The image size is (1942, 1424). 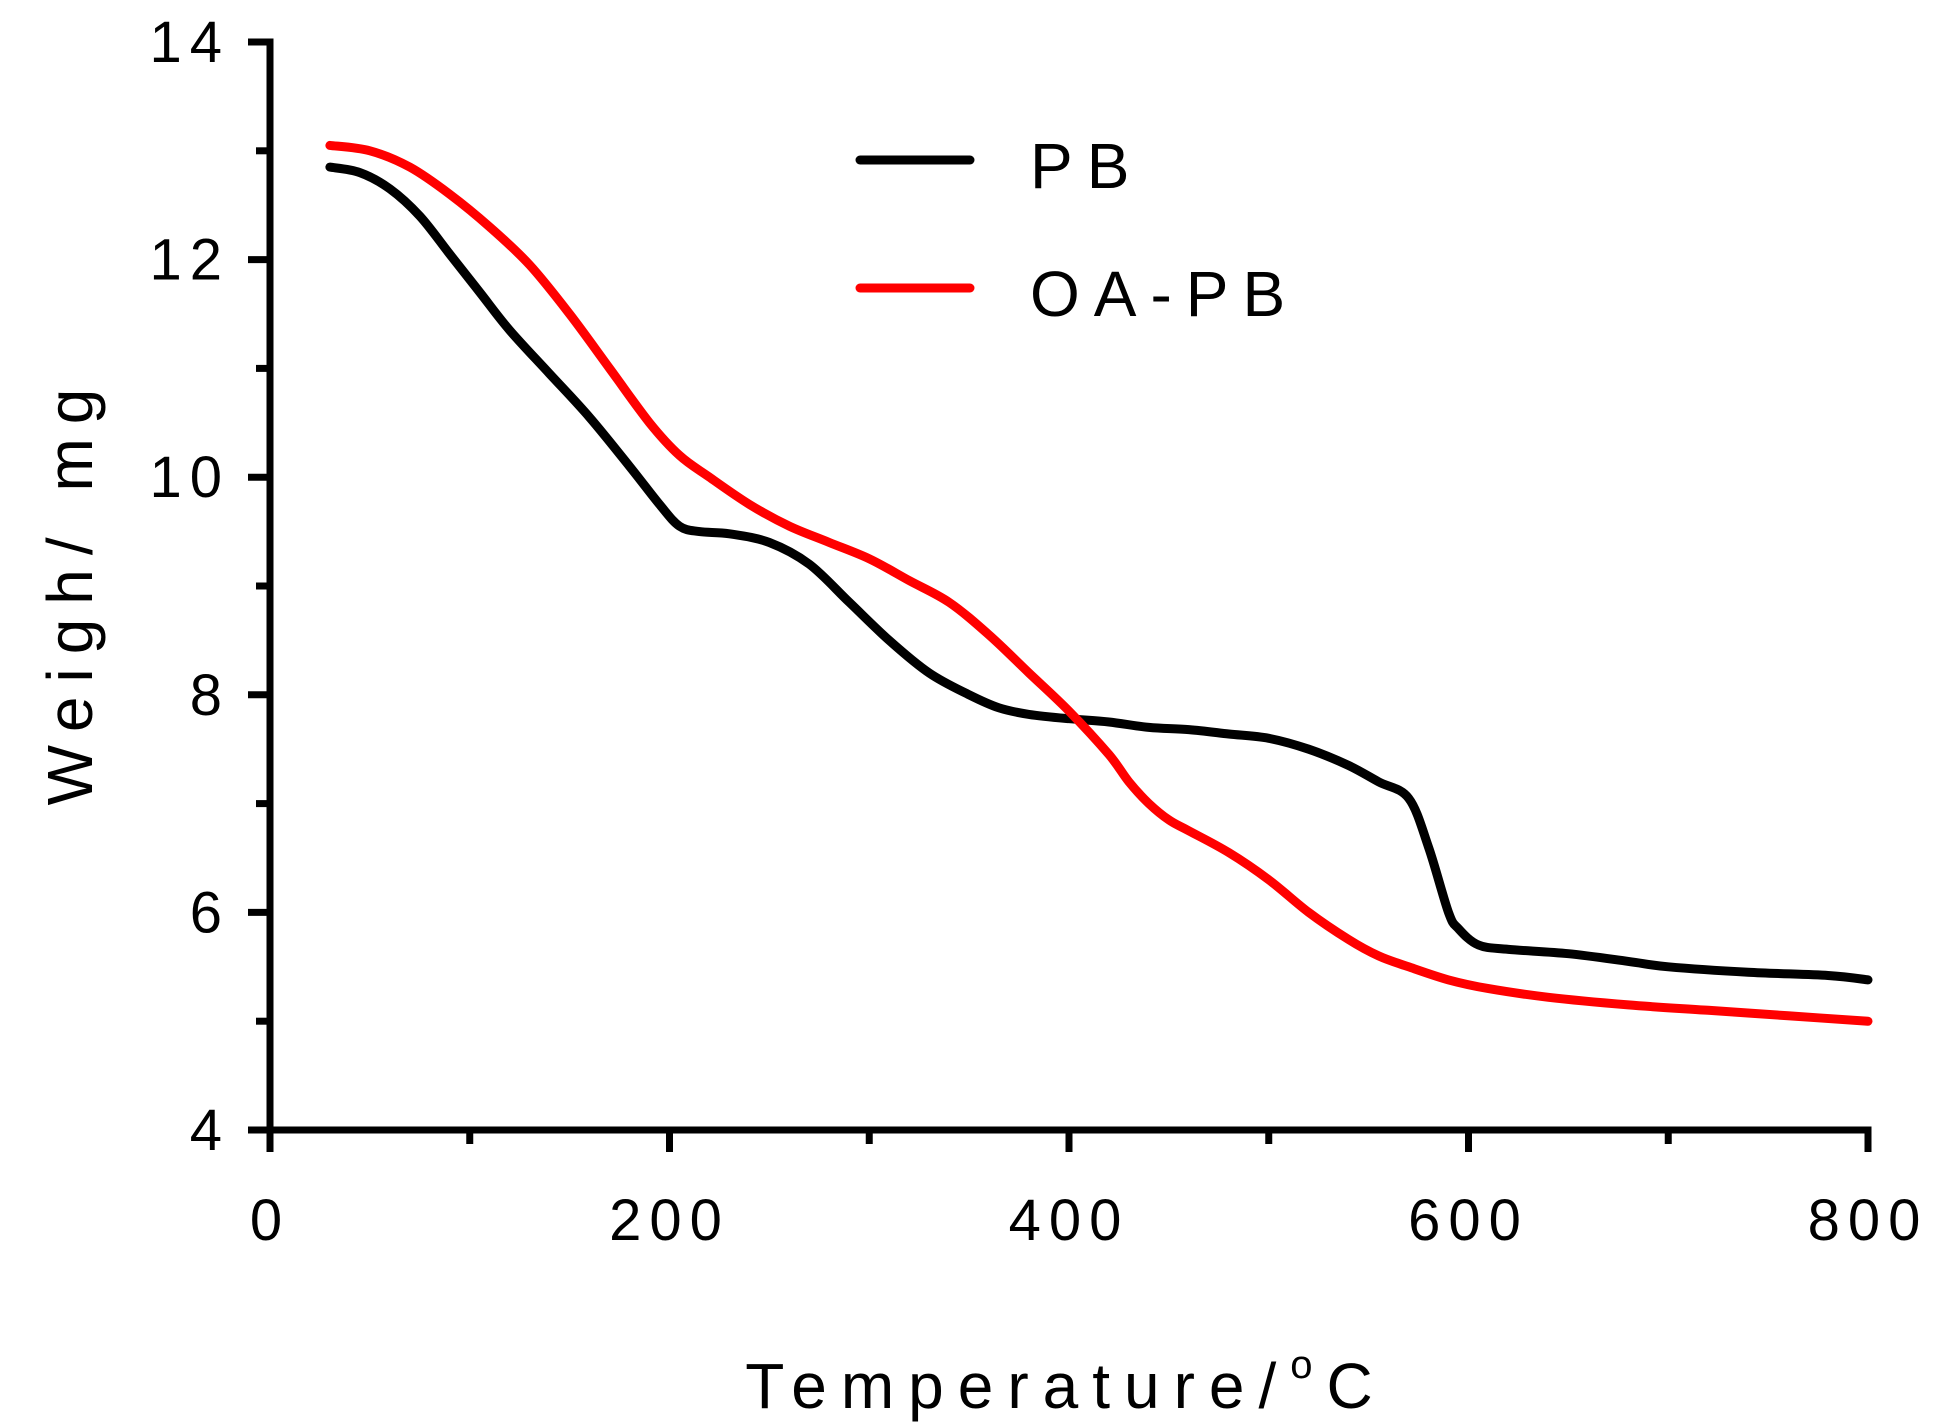 What do you see at coordinates (1468, 1220) in the screenshot?
I see `x-tick-label: 600` at bounding box center [1468, 1220].